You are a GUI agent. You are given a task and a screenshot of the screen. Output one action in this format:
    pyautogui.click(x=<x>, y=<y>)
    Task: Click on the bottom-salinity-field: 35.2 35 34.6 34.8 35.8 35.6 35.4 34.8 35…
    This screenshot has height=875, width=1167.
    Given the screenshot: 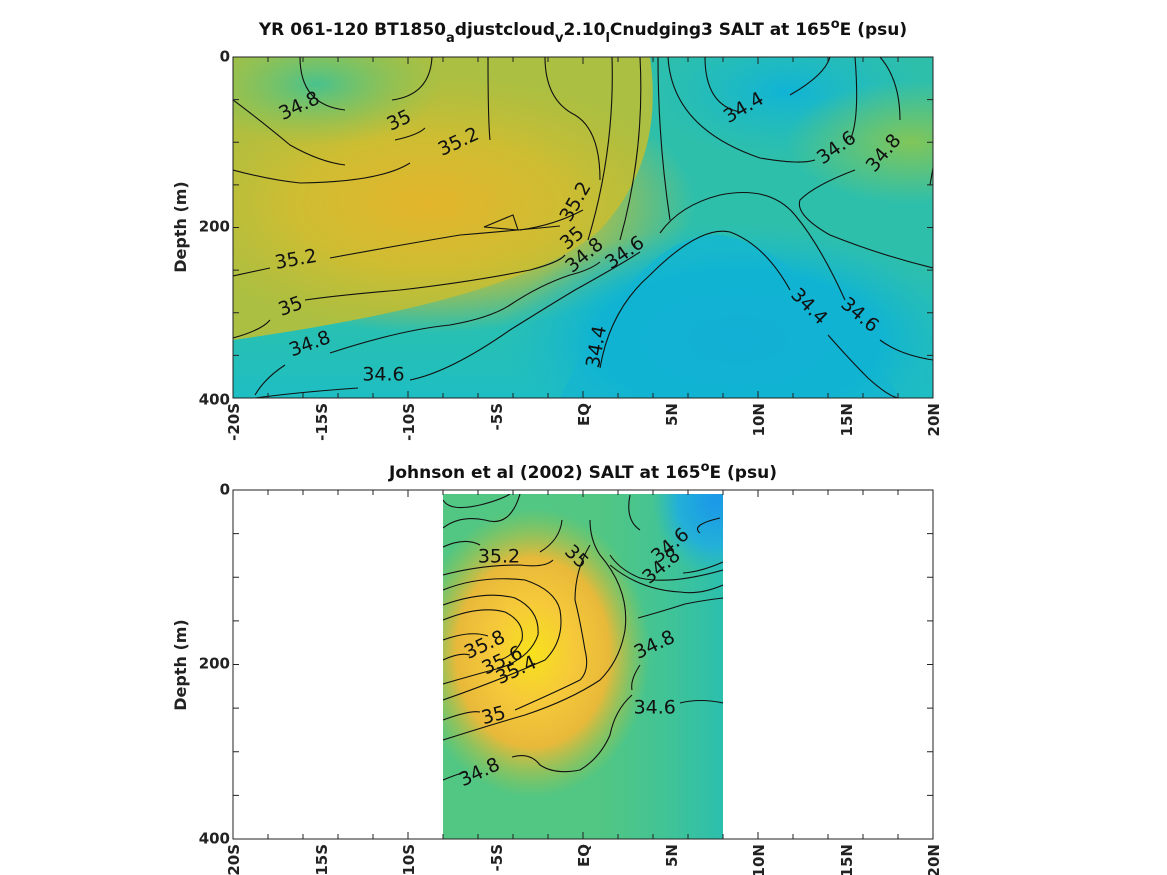 What is the action you would take?
    pyautogui.click(x=583, y=666)
    